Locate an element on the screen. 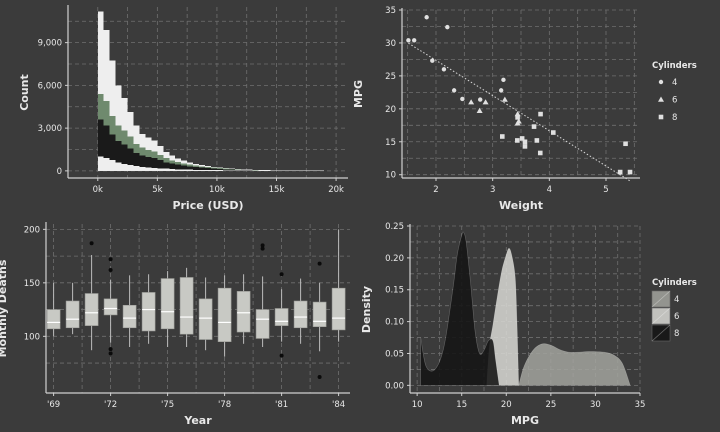  y-tick-label: 150 is located at coordinates (32, 284).